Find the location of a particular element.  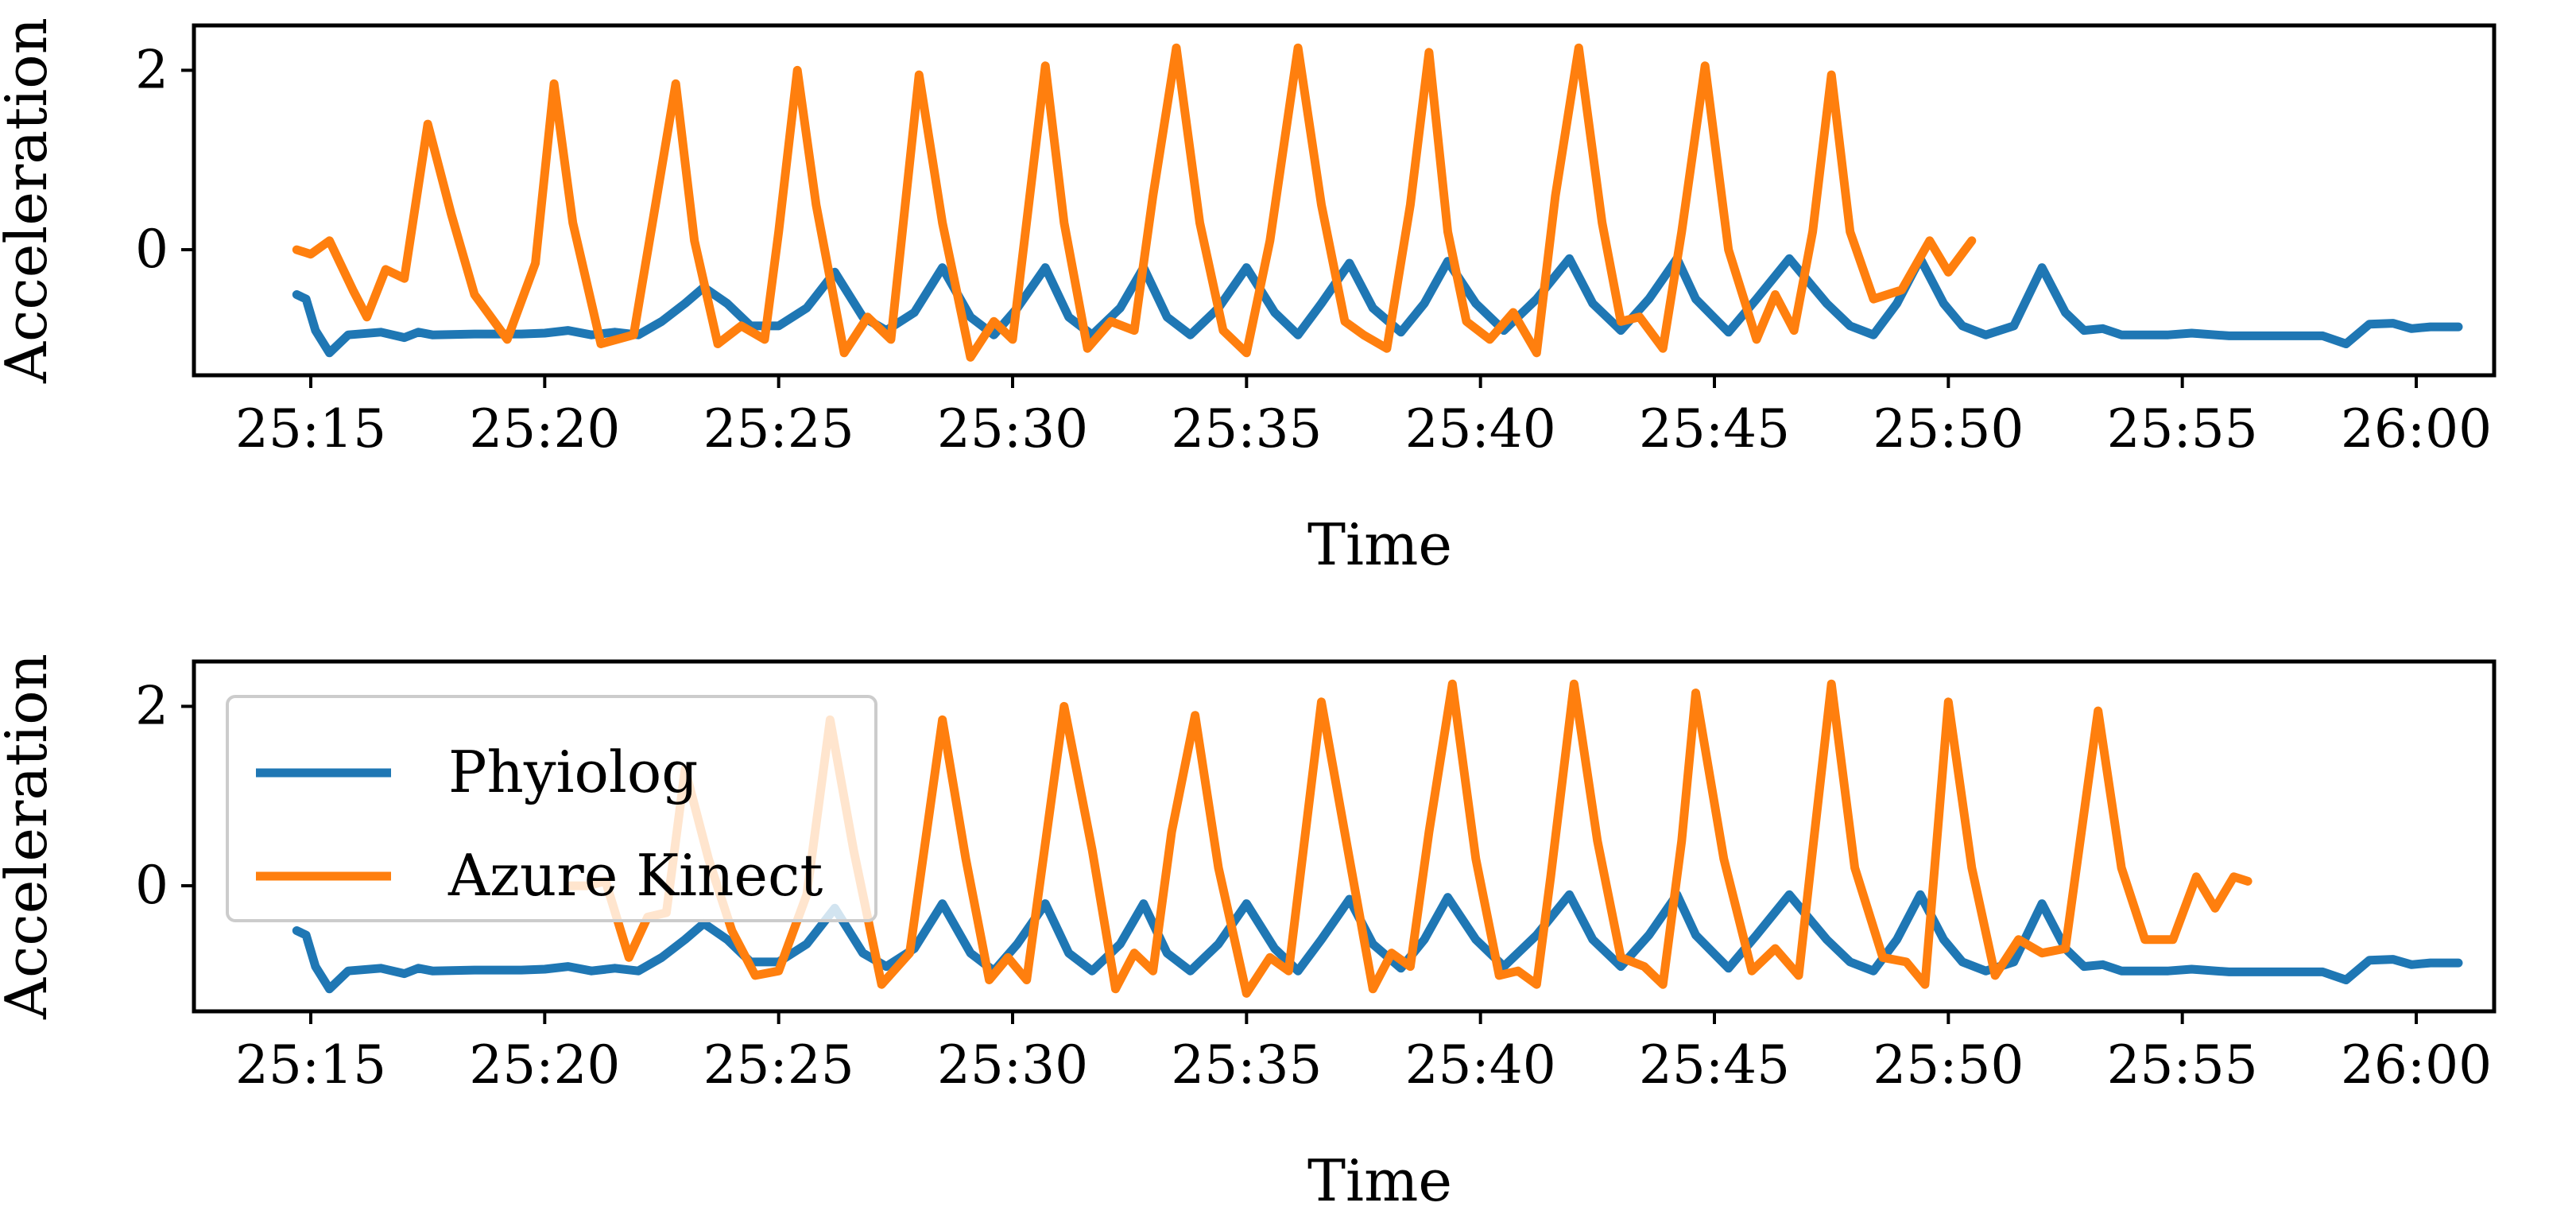

legend: Phyiolog Azure Kinect is located at coordinates (551, 808).